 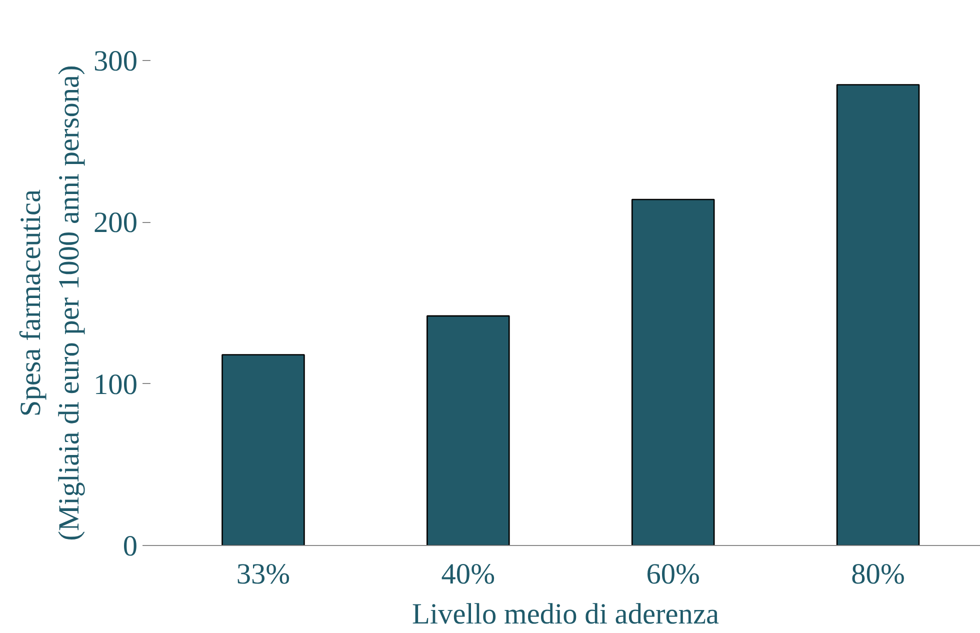 I want to click on y-tick-label: 200, so click(x=116, y=223).